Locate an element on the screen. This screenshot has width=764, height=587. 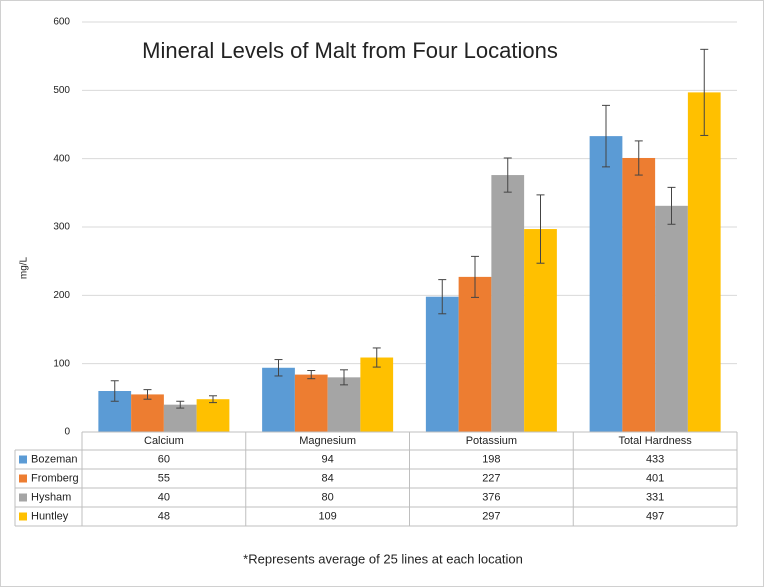
x-tick-label: Magnesium is located at coordinates (327, 441).